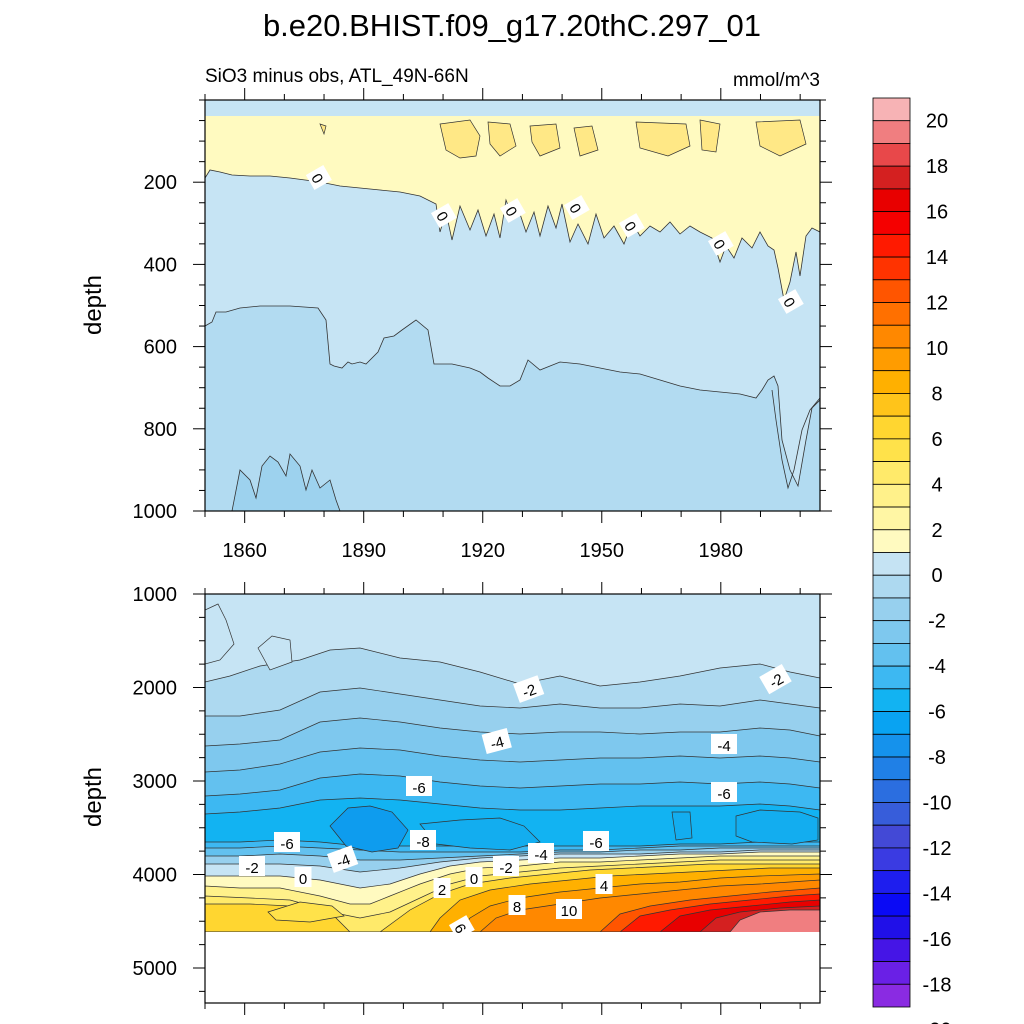  Describe the element at coordinates (936, 576) in the screenshot. I see `colorbar-label: 0` at that location.